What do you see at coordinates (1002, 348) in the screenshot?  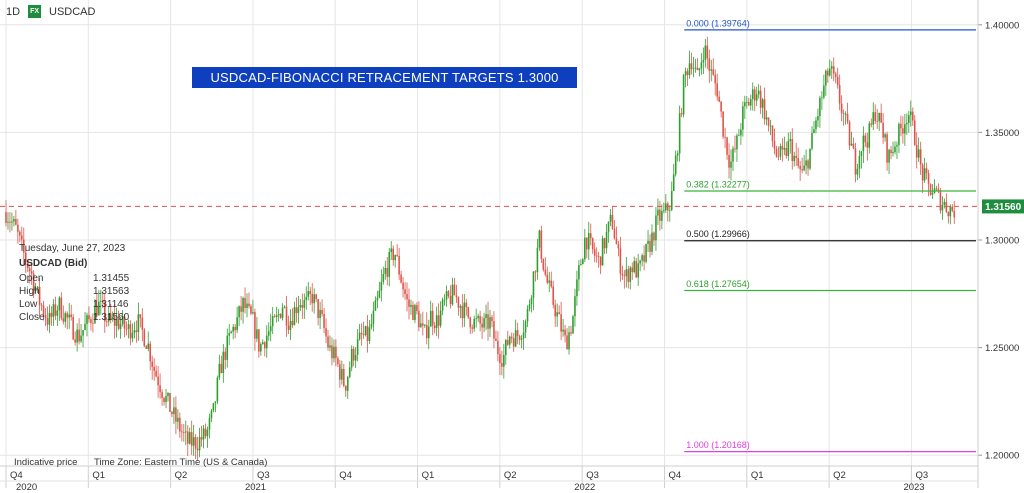 I see `y-tick-label: 1.25000` at bounding box center [1002, 348].